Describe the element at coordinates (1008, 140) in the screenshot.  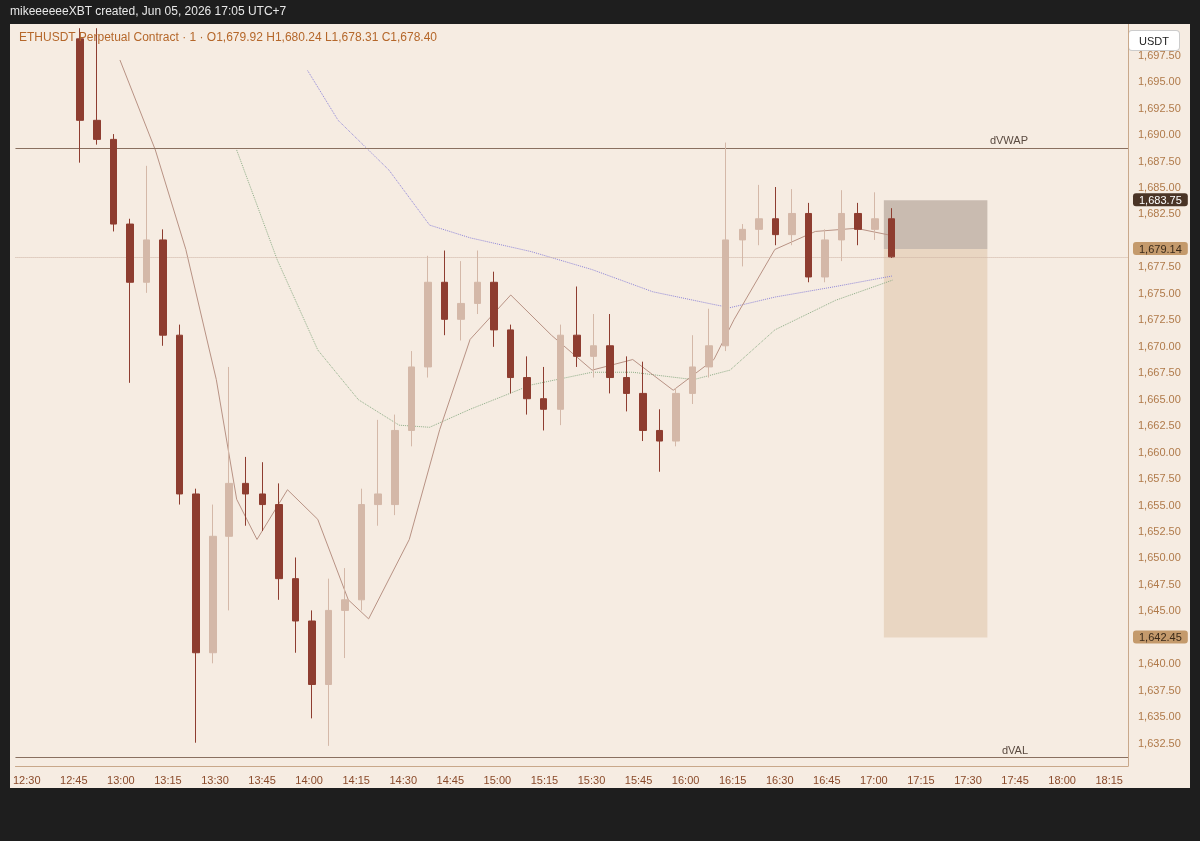
I see `ref-line-label: dVWAP` at that location.